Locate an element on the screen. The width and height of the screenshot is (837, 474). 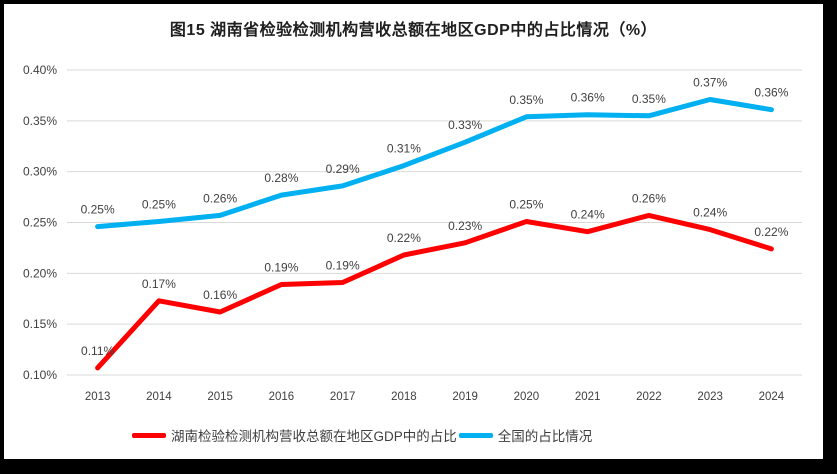
y-tick-label: 0.25% is located at coordinates (40, 223).